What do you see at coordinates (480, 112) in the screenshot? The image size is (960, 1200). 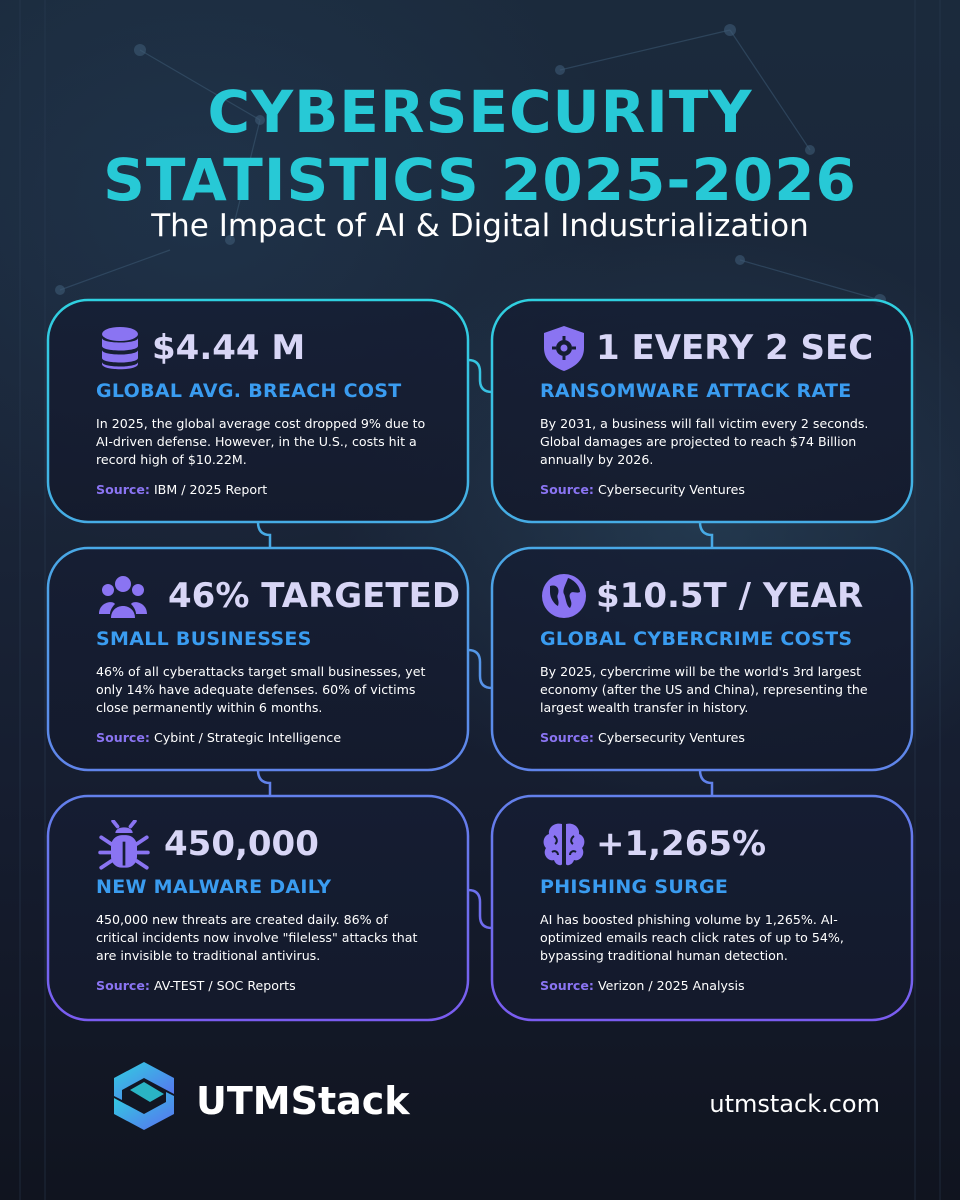 I see `page-title-line1: CYBERSECURITY` at bounding box center [480, 112].